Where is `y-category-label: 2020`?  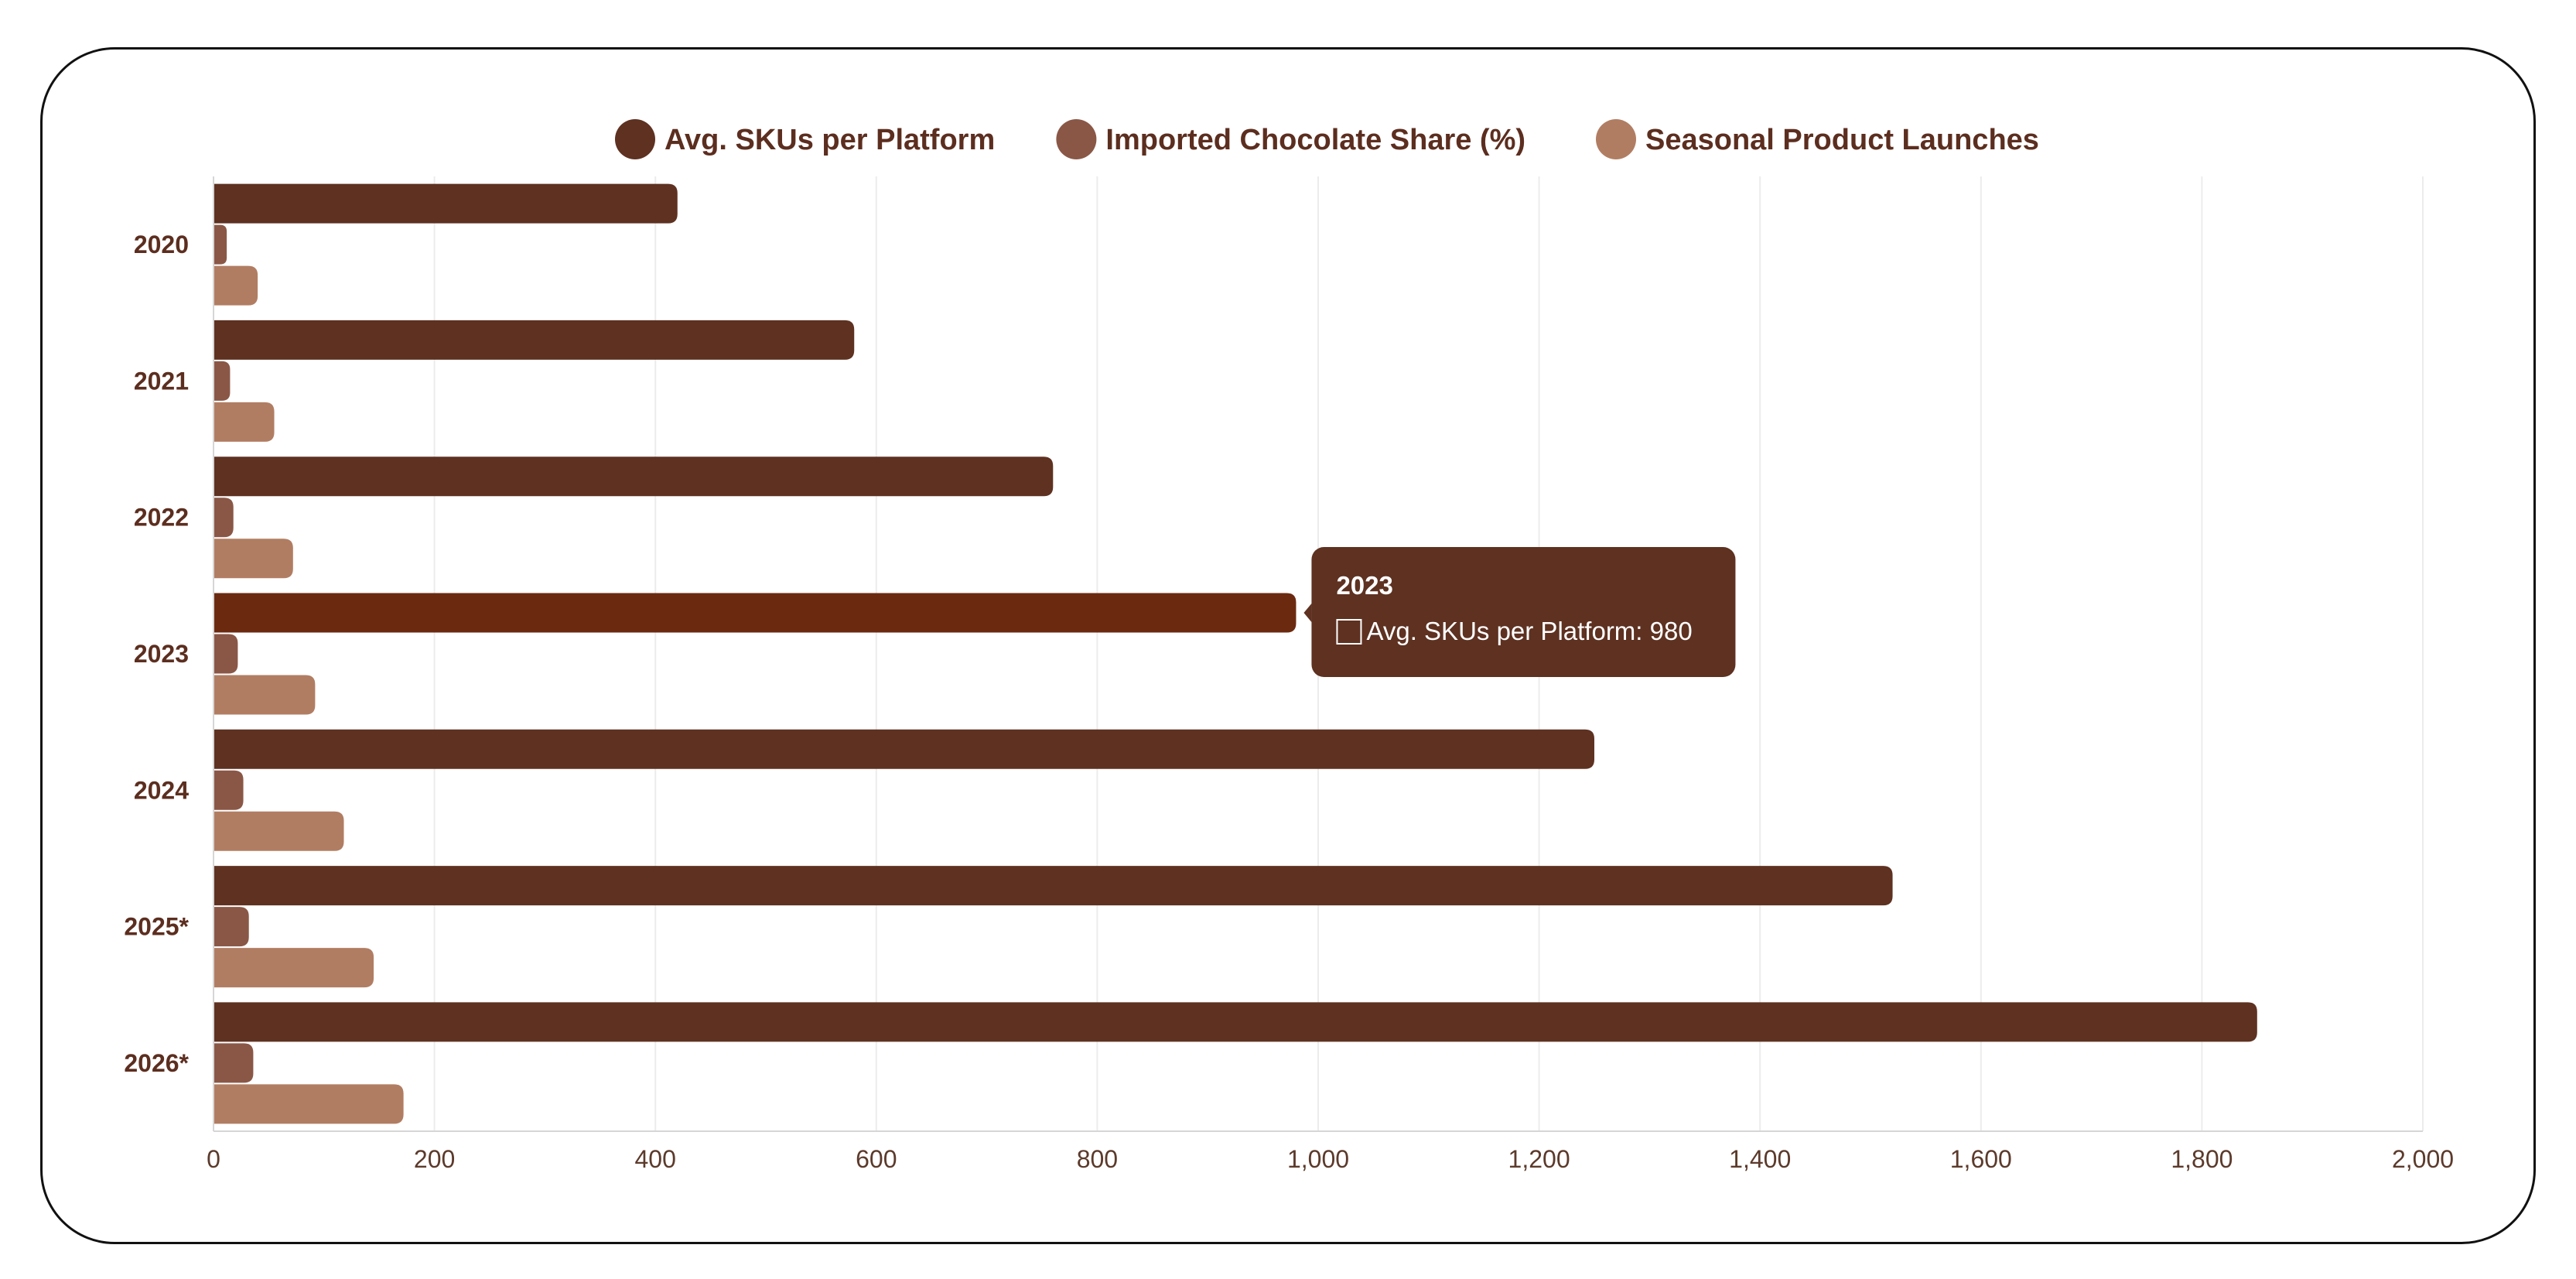
y-category-label: 2020 is located at coordinates (161, 244).